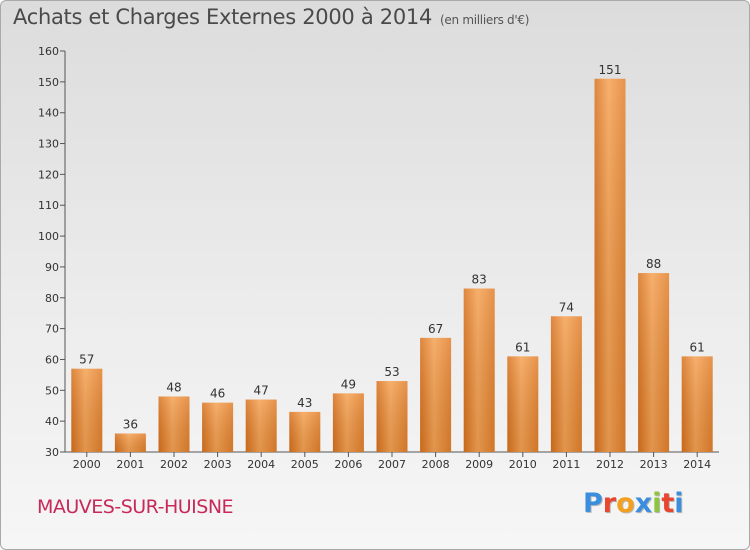 Image resolution: width=750 pixels, height=550 pixels. Describe the element at coordinates (52, 390) in the screenshot. I see `y-tick-label: 50` at that location.